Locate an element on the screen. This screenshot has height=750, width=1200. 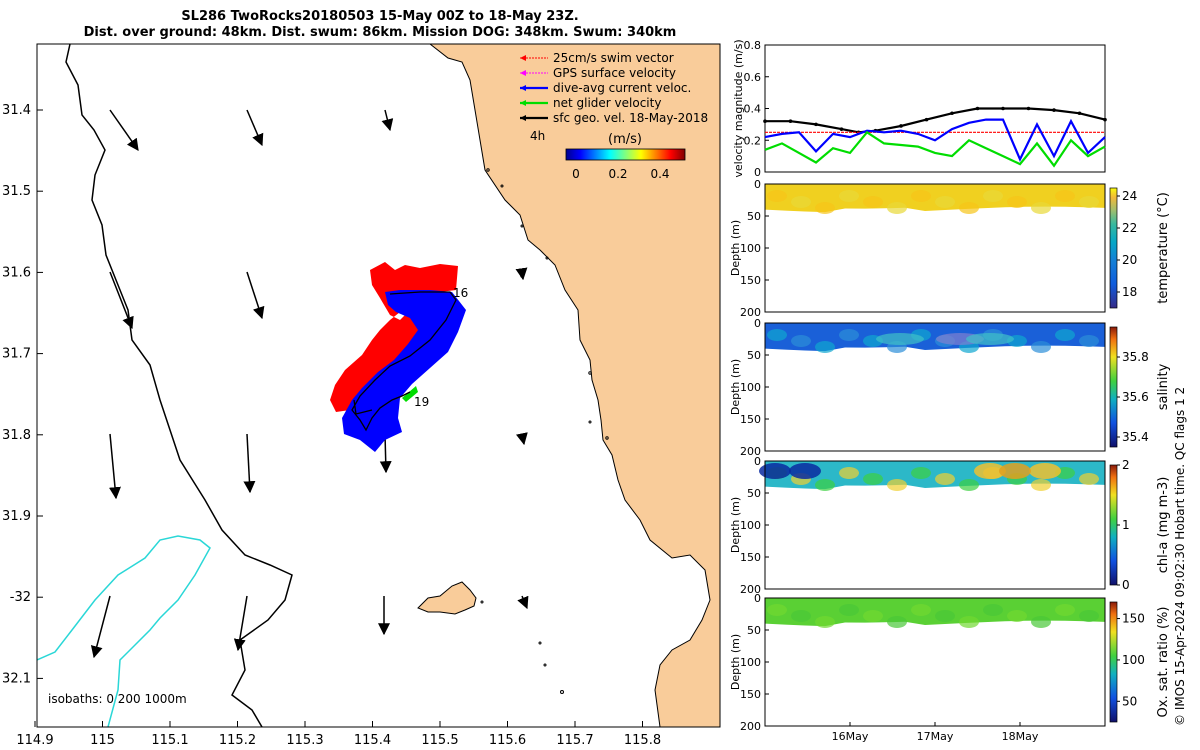
profile-colorbar-tick-label: 35.8 is located at coordinates (1135, 357).